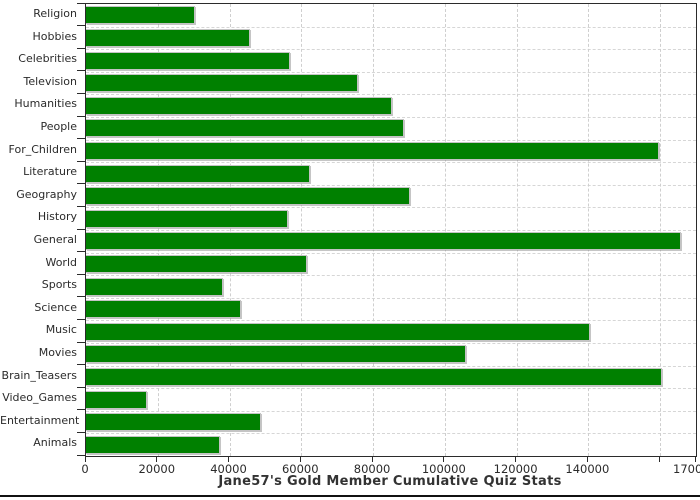 The height and width of the screenshot is (500, 700). I want to click on category-label-geography: Geography, so click(46, 194).